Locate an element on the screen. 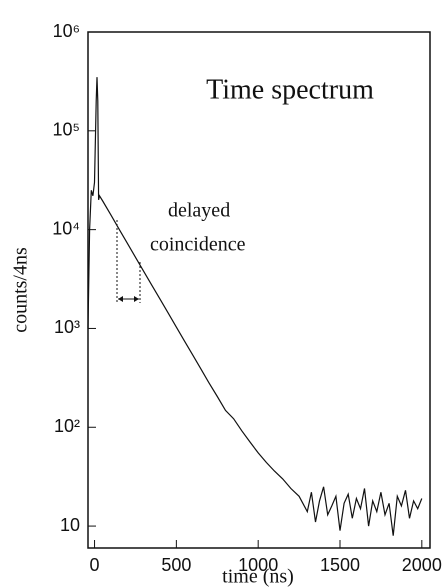 The width and height of the screenshot is (444, 588). y-tick-label: 10⁶ is located at coordinates (66, 31).